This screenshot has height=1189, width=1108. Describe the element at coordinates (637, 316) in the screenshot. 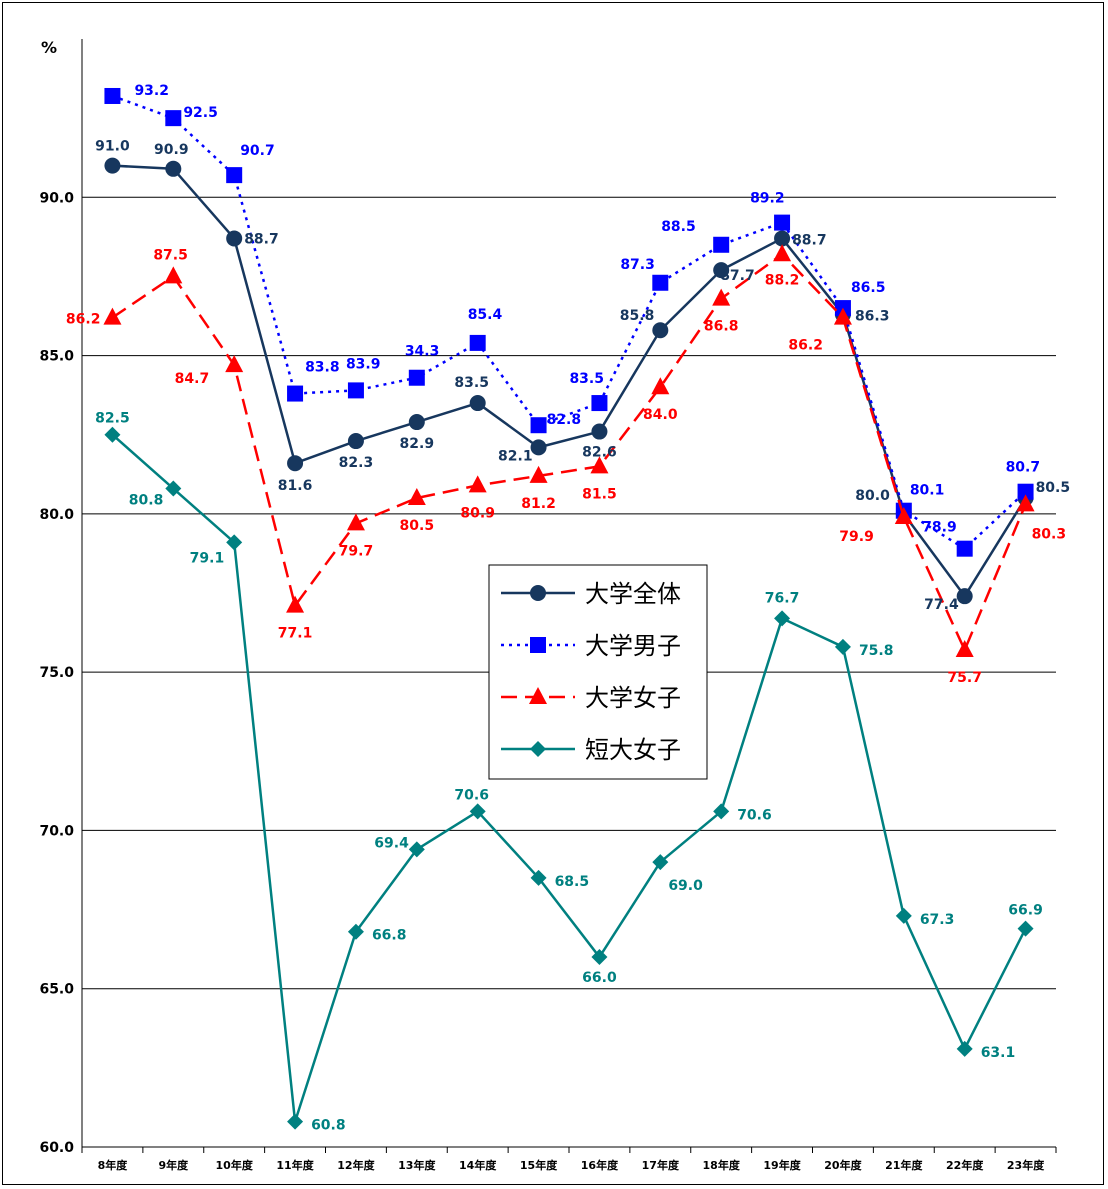

I see `data-label: 85.8` at that location.